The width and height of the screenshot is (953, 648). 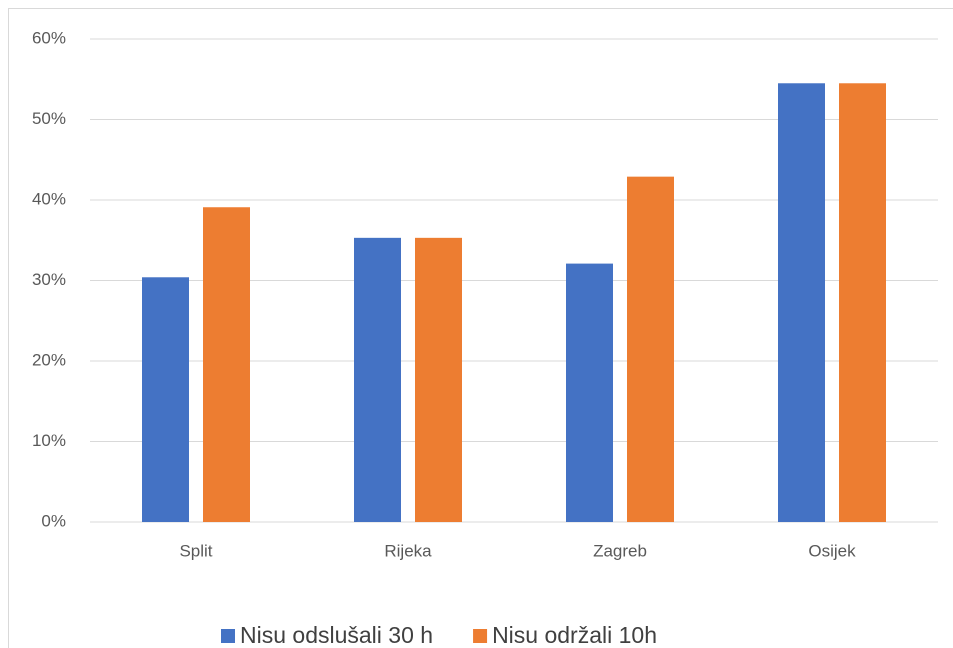 What do you see at coordinates (408, 550) in the screenshot?
I see `x-tick-label: Rijeka` at bounding box center [408, 550].